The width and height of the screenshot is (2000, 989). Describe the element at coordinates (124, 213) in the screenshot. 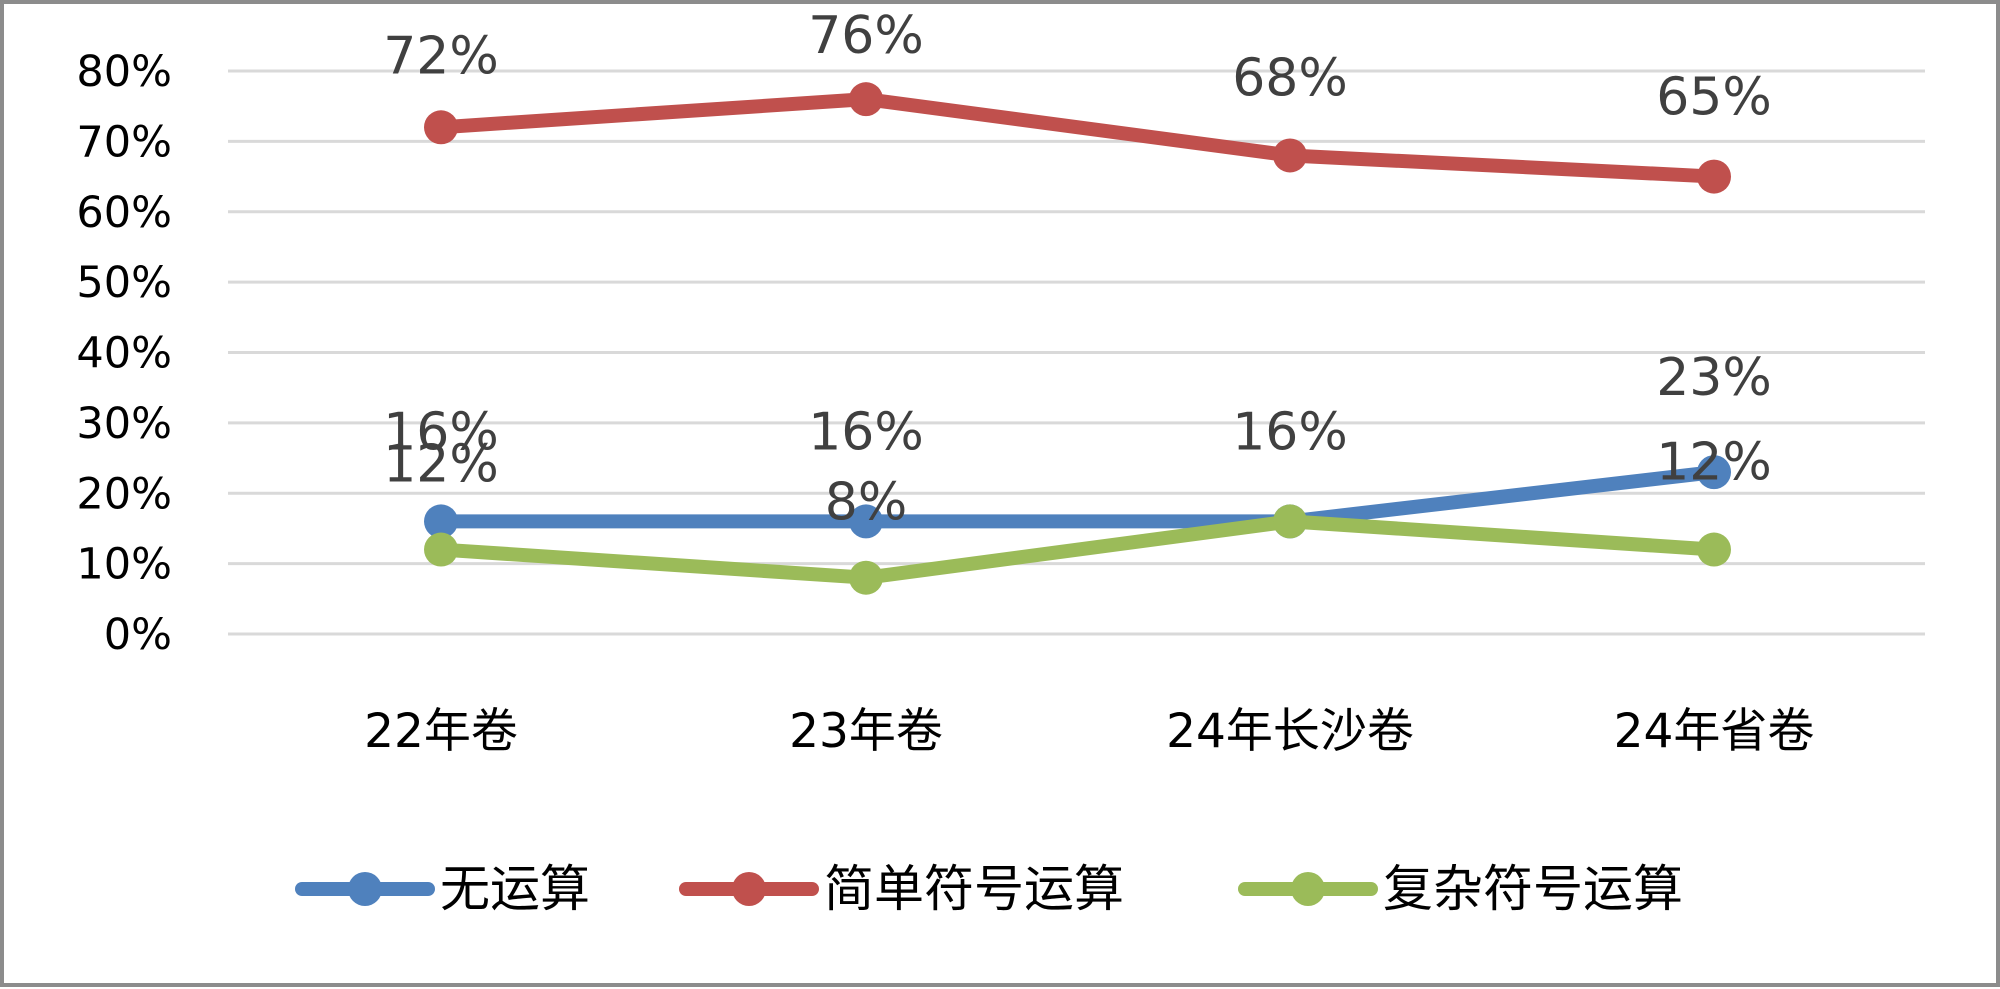

I see `y-tick-label: 60%` at that location.